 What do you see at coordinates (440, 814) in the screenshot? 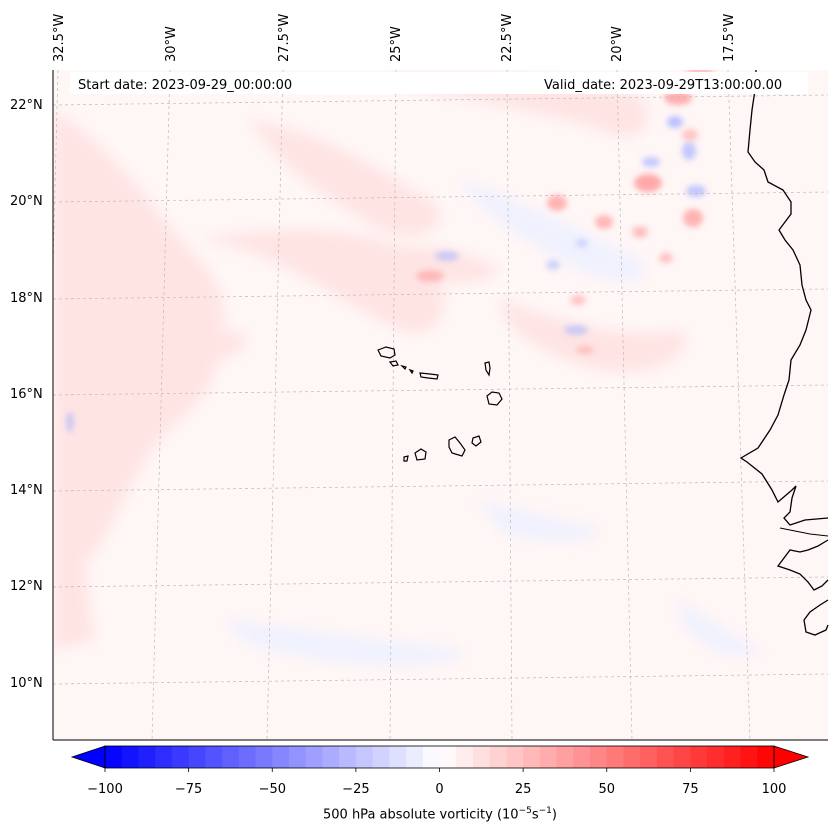
I see `colorbar-label: 500 hPa absolute vorticity (10−5s−1)` at bounding box center [440, 814].